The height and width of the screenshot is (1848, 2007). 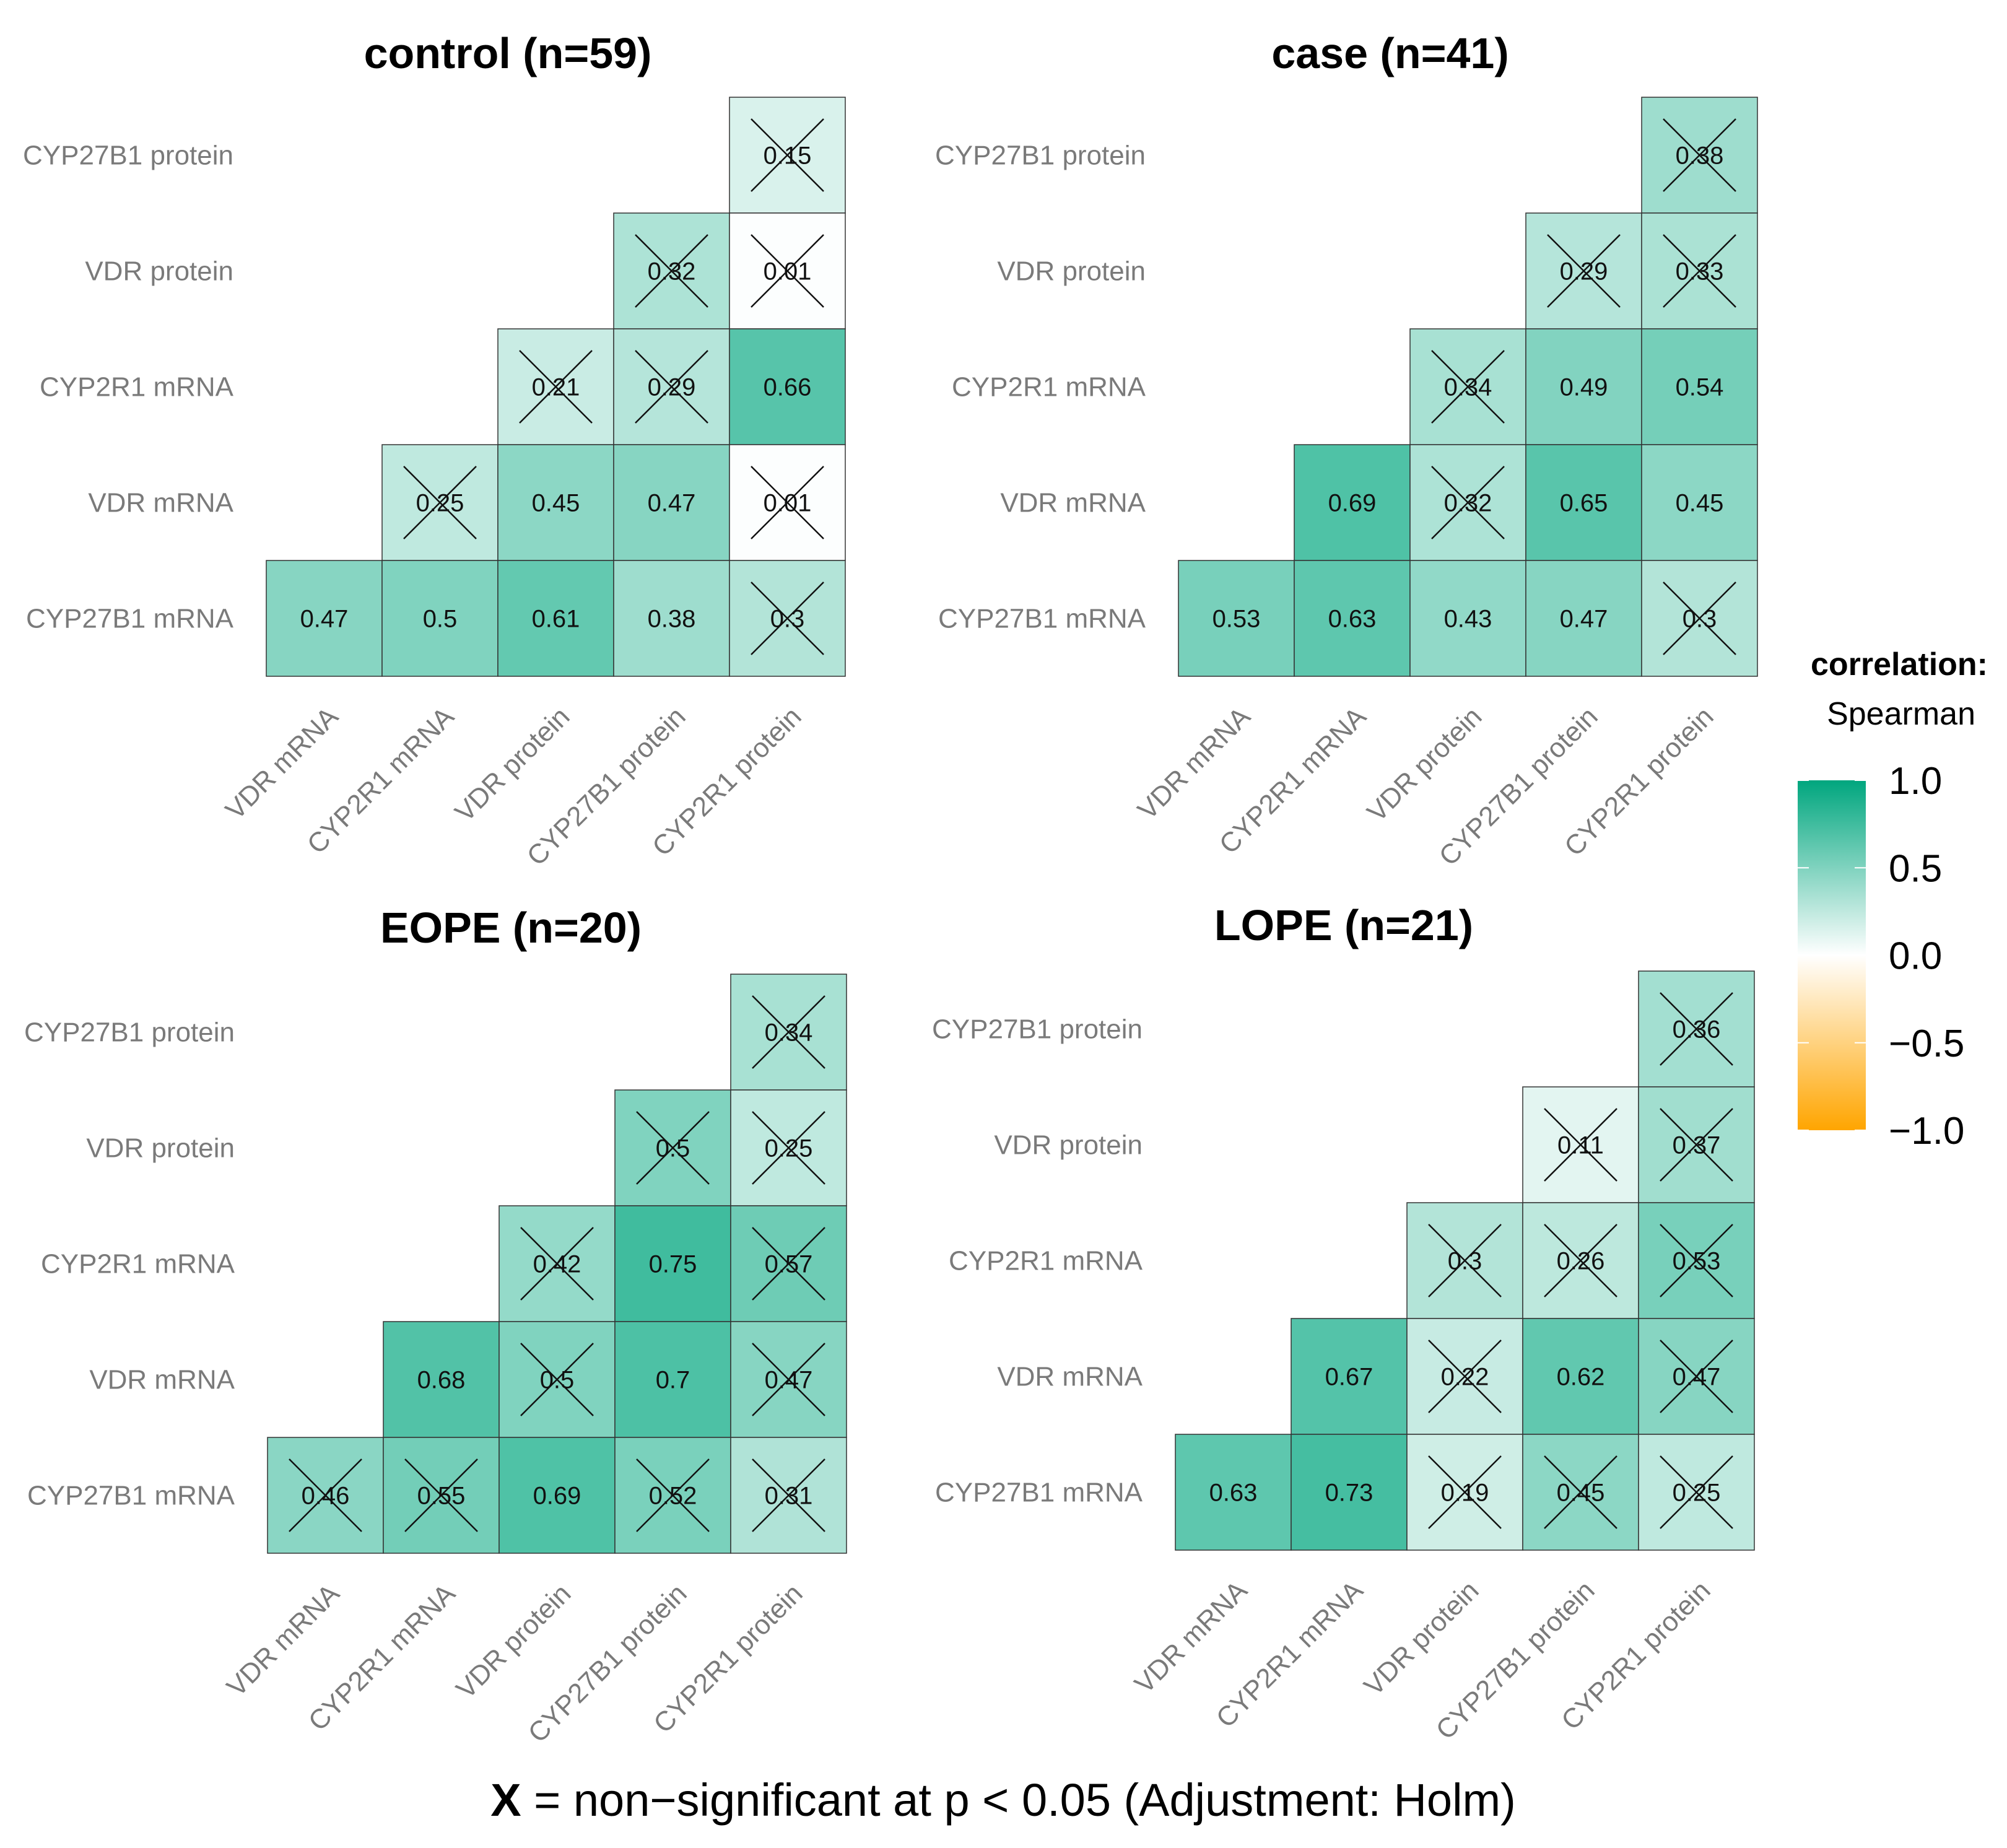 I want to click on cell-value: 0.66, so click(x=788, y=387).